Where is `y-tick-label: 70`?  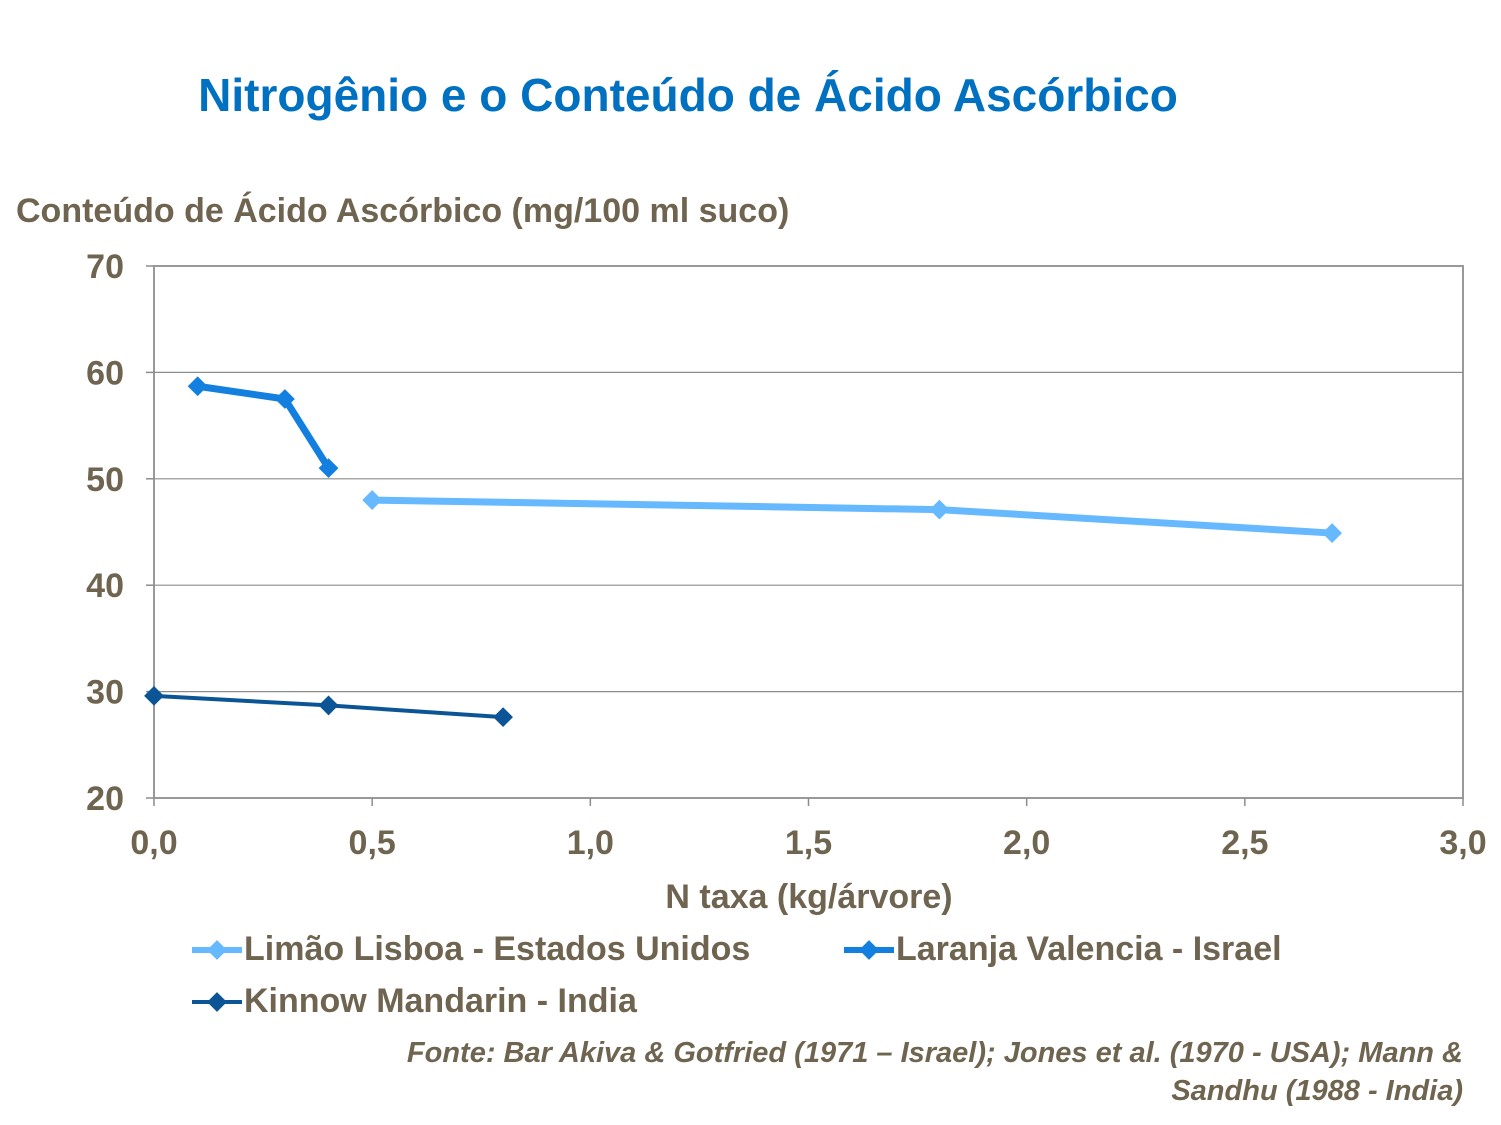 y-tick-label: 70 is located at coordinates (105, 267).